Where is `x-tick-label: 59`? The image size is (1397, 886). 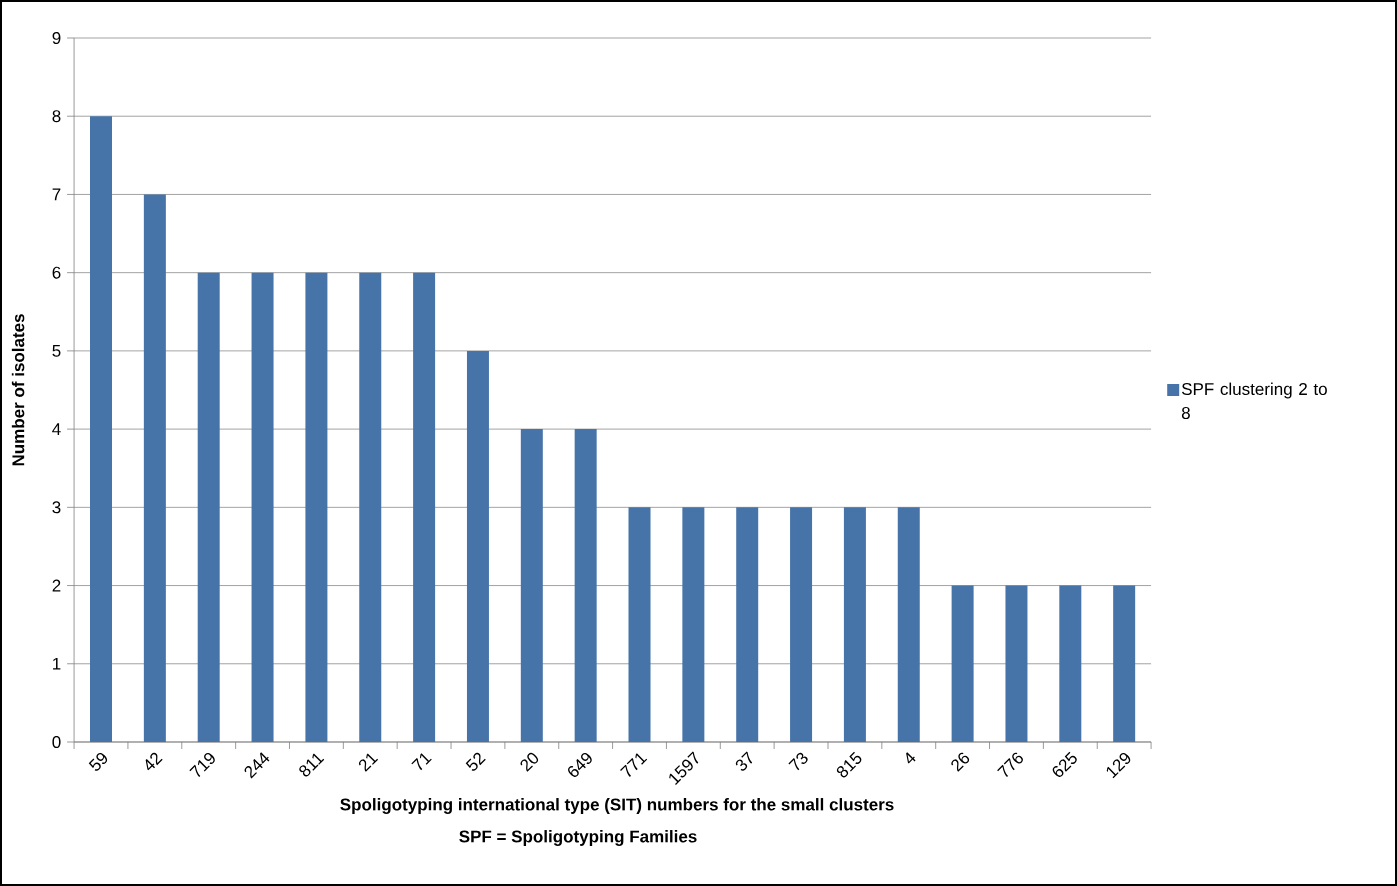 x-tick-label: 59 is located at coordinates (98, 761).